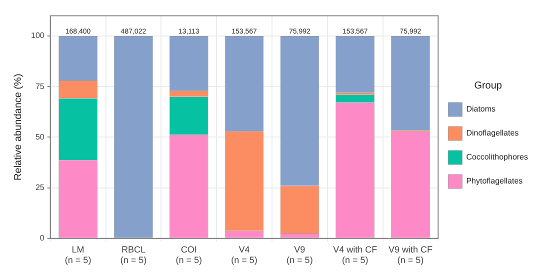 The width and height of the screenshot is (550, 277). What do you see at coordinates (133, 255) in the screenshot?
I see `x-tick-label: RBCL (n = 5)` at bounding box center [133, 255].